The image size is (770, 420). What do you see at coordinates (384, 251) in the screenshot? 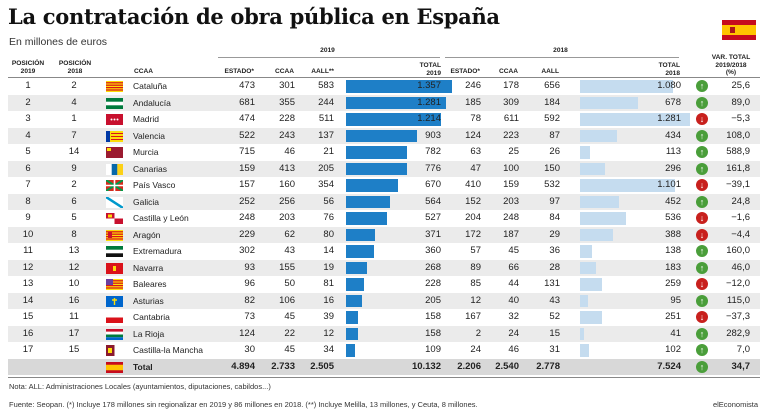
I see `table-row: 11 13 Extremadura 302 43 14 360 57 45 36 138 ↑ 160,0` at bounding box center [384, 251].